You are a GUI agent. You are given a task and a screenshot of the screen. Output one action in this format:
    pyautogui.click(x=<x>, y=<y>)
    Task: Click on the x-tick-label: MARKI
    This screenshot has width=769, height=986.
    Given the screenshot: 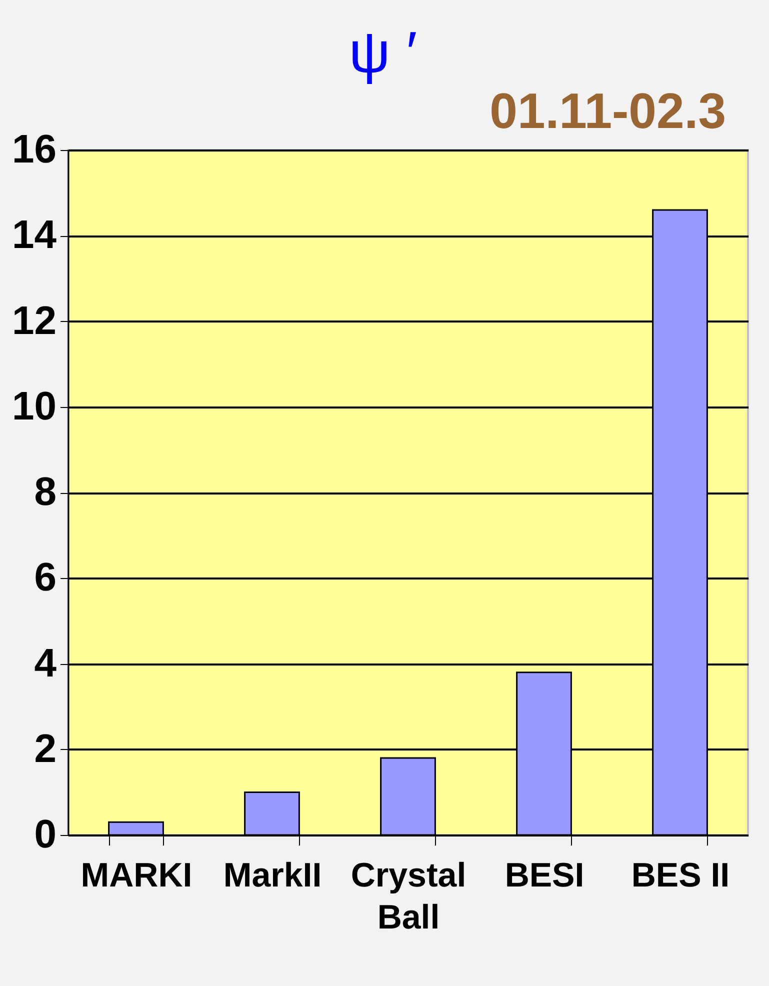 What is the action you would take?
    pyautogui.click(x=136, y=875)
    